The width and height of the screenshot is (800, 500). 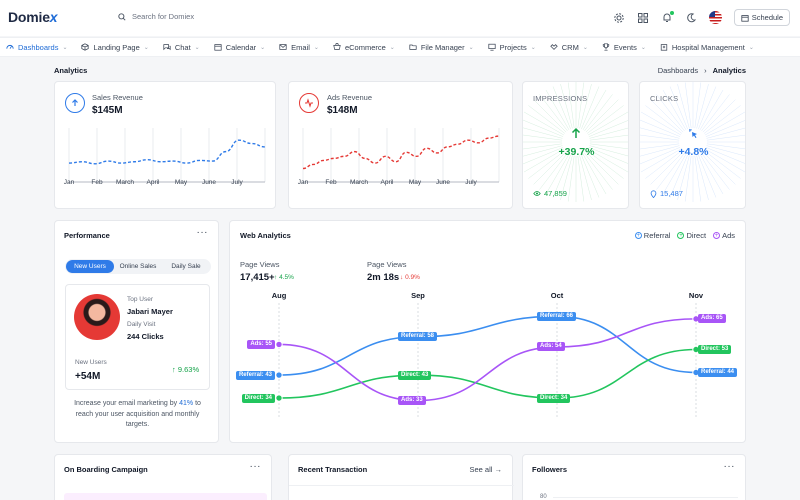 I want to click on tab-daily-sale: Daily Sale, so click(x=186, y=266).